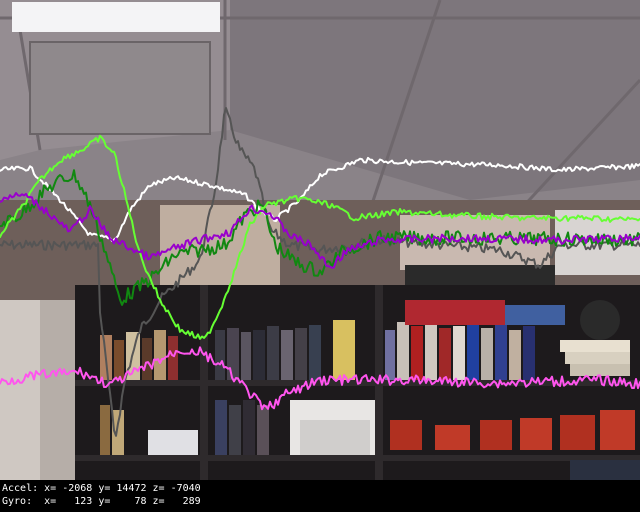 Image resolution: width=640 pixels, height=512 pixels. I want to click on shelf-board, so click(357, 458).